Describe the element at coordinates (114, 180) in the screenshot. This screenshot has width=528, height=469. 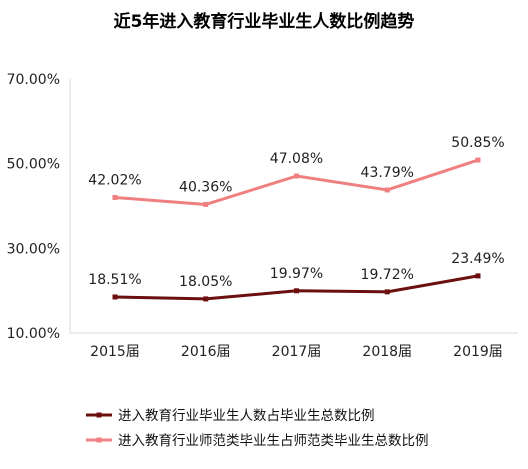
I see `data-label: 42.02%` at that location.